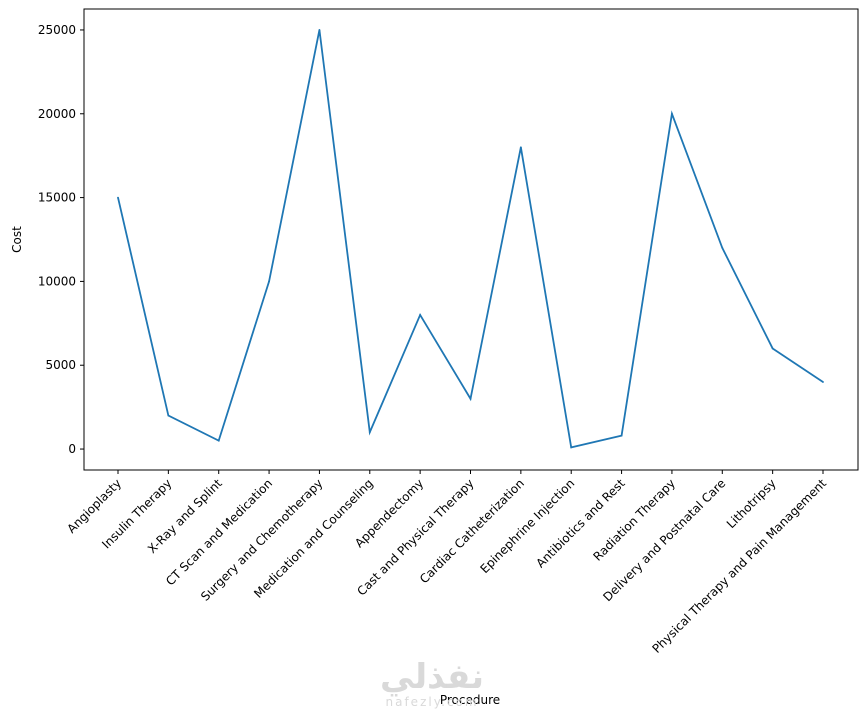 The width and height of the screenshot is (868, 717). I want to click on x-tick-label: Antibiotics and Rest, so click(580, 523).